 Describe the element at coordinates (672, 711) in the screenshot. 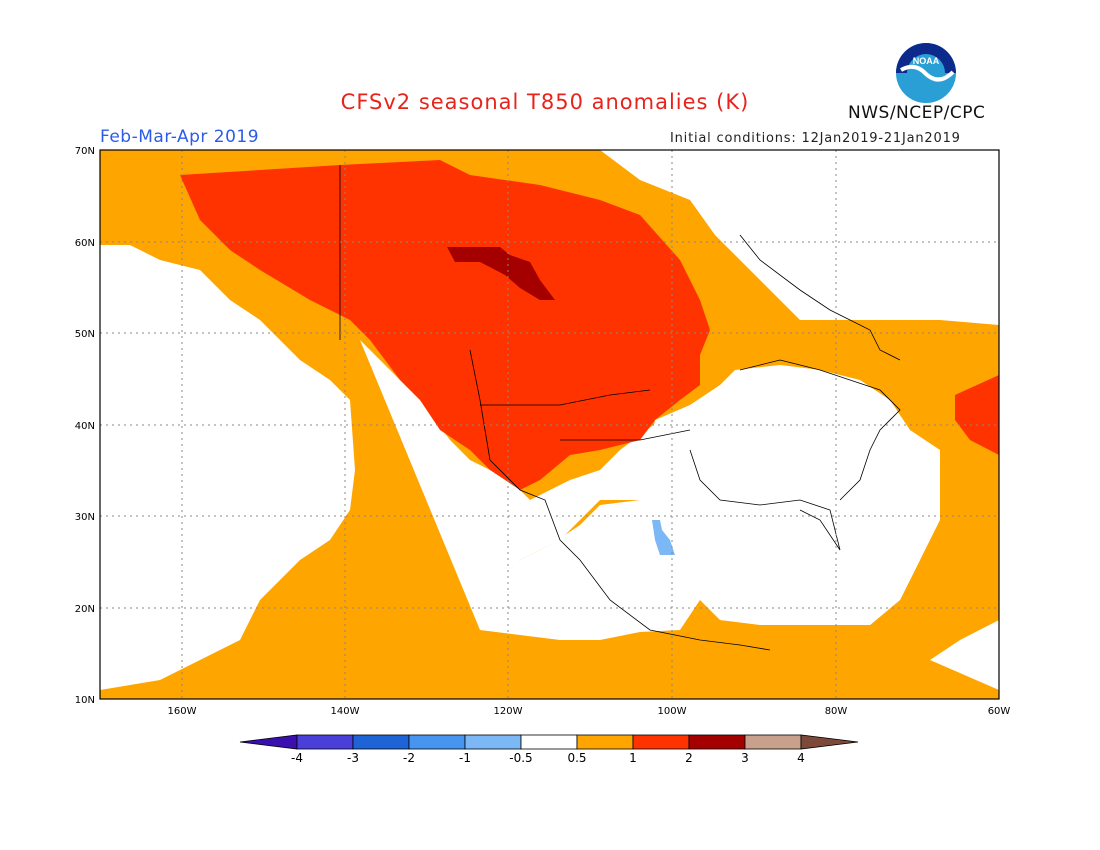

I see `lon-tick-label: 100W` at that location.